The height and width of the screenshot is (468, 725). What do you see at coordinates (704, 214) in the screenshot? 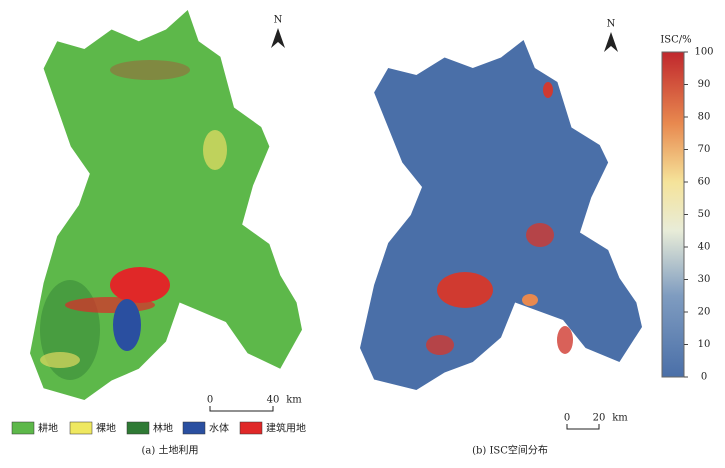
I see `tick-label: 50` at bounding box center [704, 214].